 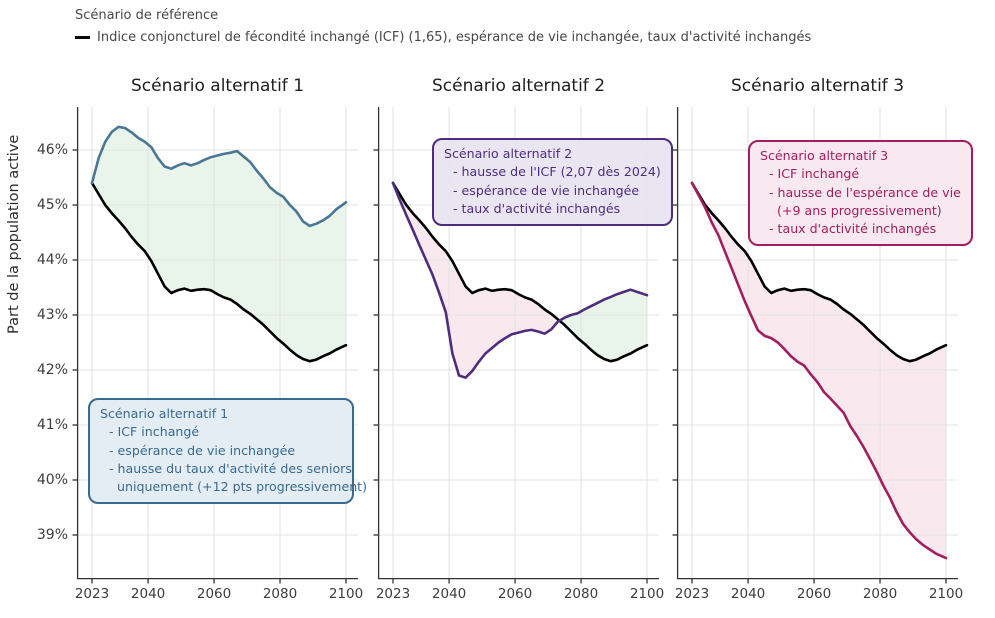 I want to click on annotation-line: - hausse de l'espérance de vie, so click(x=865, y=192).